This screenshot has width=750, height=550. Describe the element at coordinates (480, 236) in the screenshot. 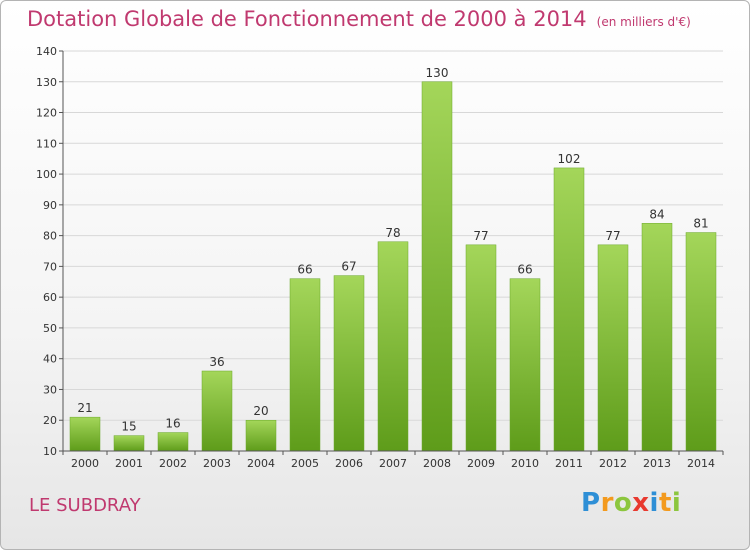

I see `value-label-2009: 77` at that location.